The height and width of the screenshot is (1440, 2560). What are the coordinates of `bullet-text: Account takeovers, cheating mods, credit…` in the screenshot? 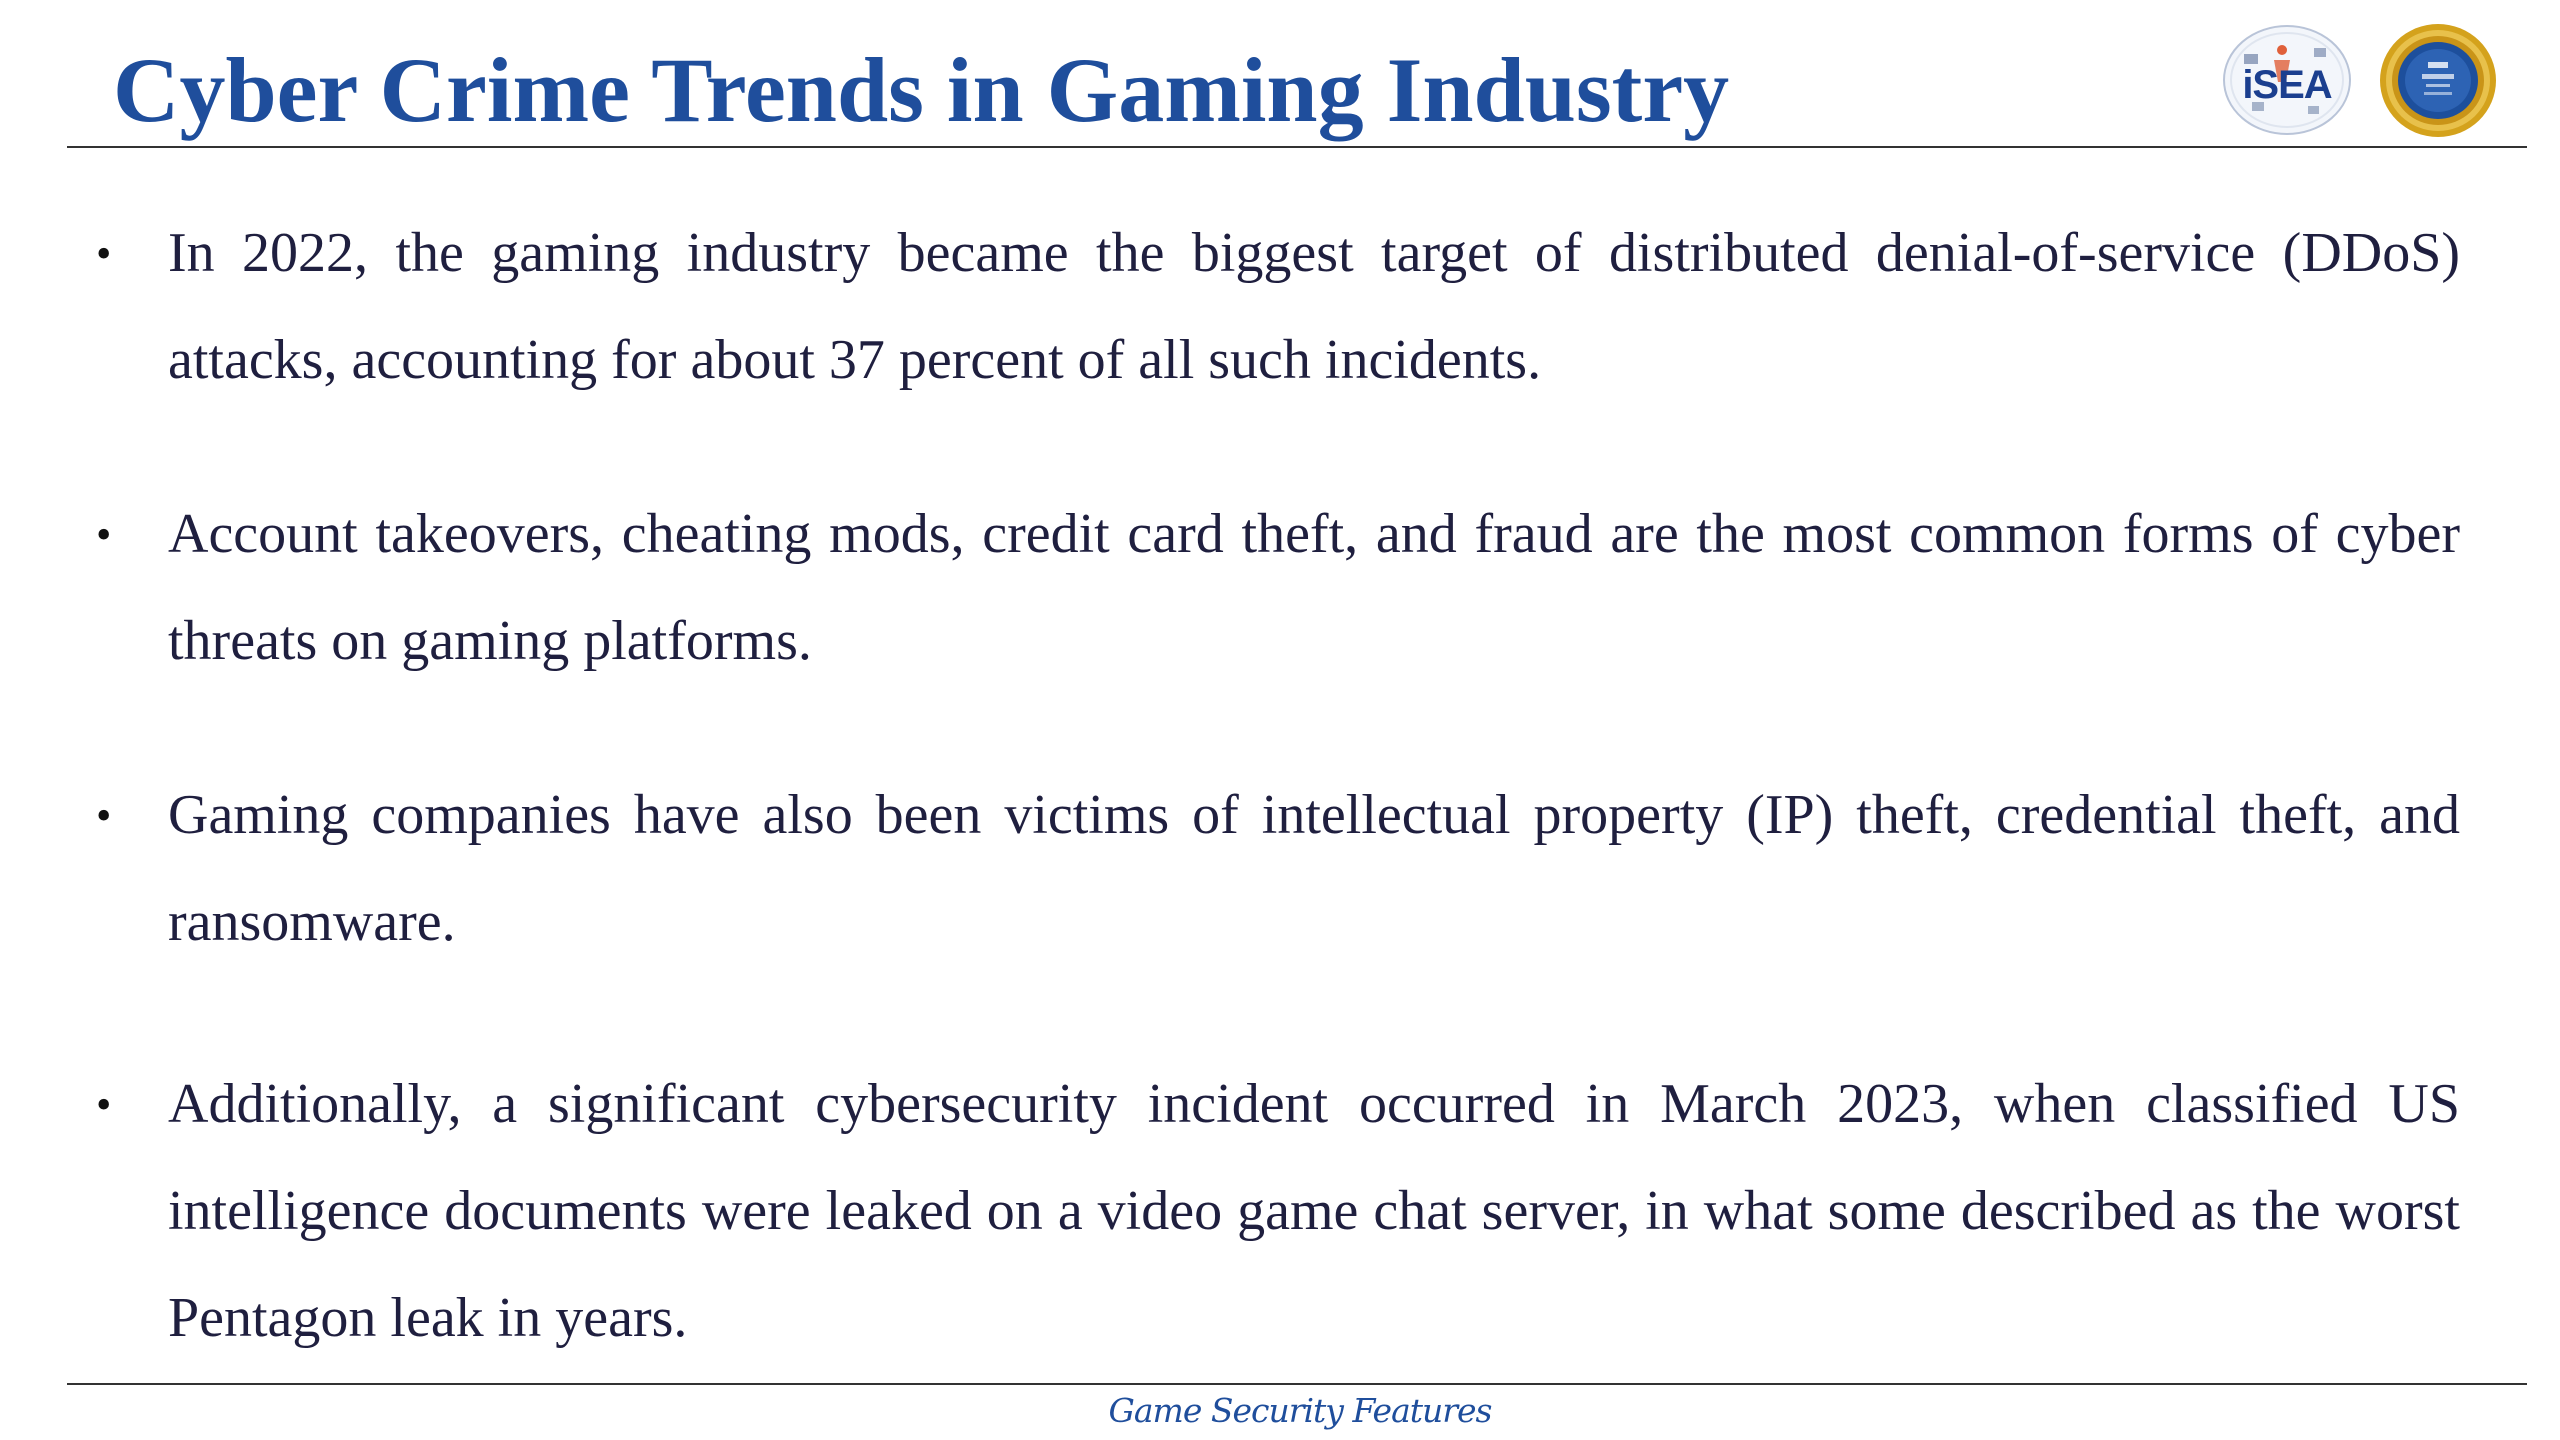 It's located at (1314, 587).